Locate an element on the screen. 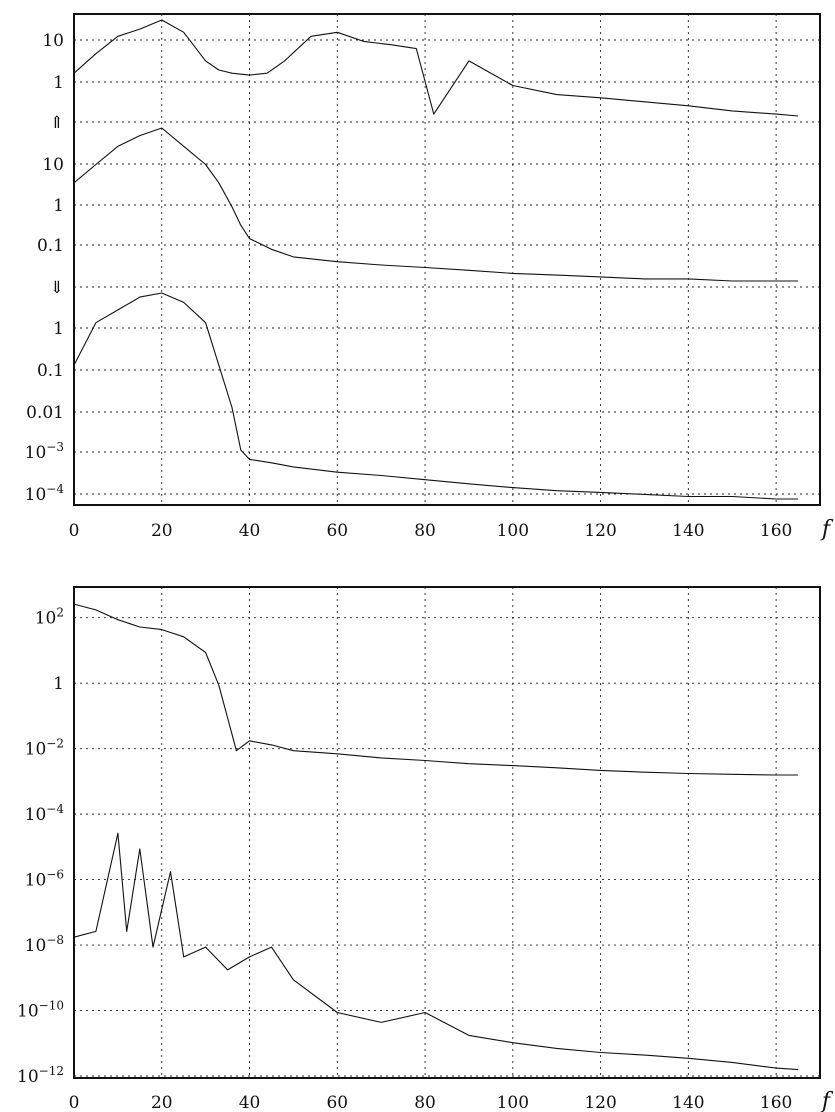 This screenshot has width=835, height=1112. y-tick-label: 10² is located at coordinates (49, 617).